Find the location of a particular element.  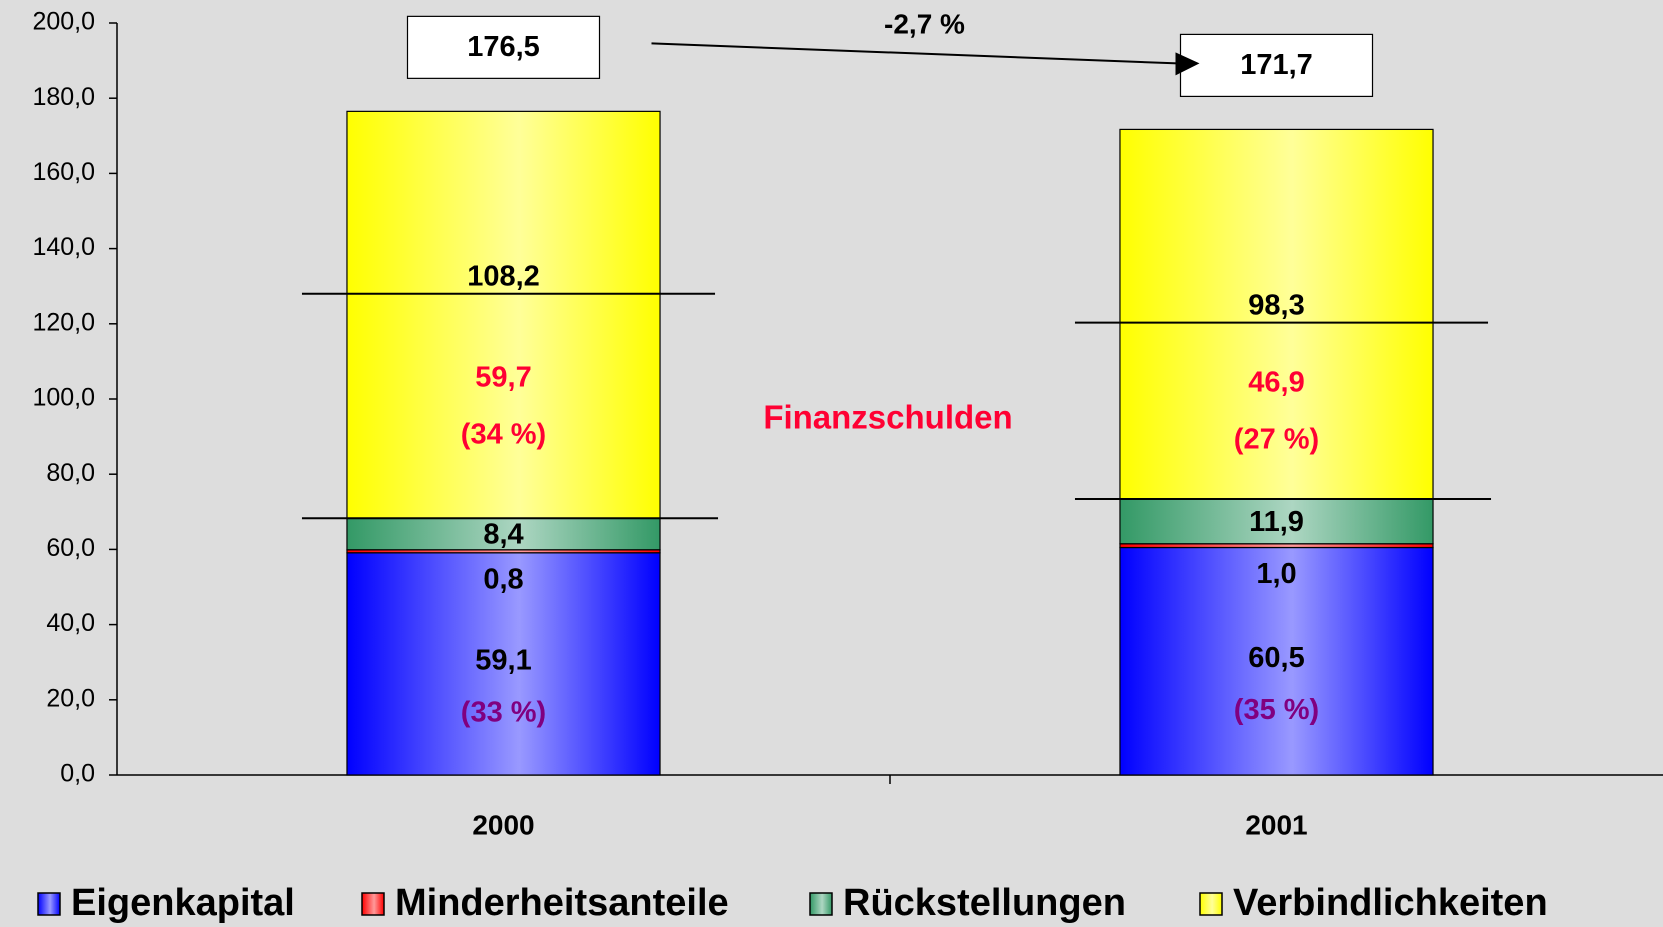

legend-label: Verbindlichkeiten is located at coordinates (1390, 903).